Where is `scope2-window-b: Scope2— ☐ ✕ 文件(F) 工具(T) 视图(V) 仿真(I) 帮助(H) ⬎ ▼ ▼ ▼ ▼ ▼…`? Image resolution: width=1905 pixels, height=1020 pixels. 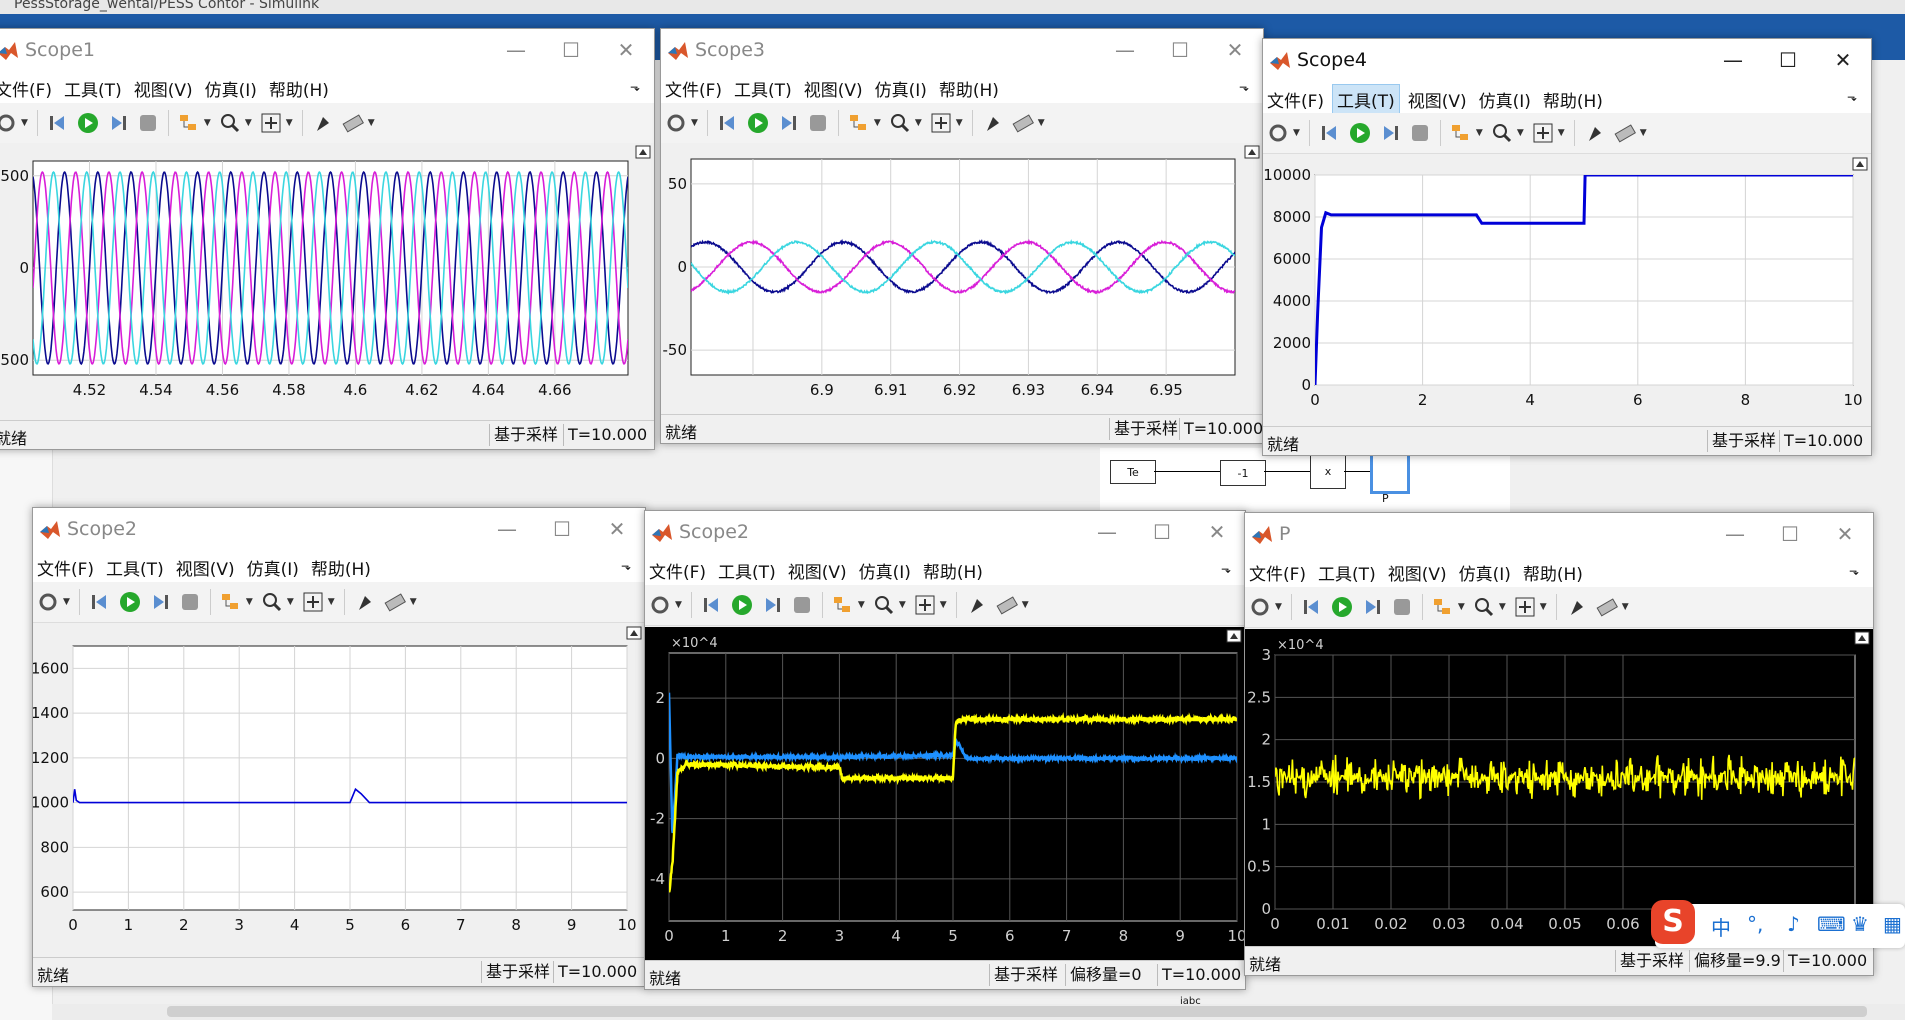 scope2-window-b: Scope2— ☐ ✕ 文件(F) 工具(T) 视图(V) 仿真(I) 帮助(H) ⬎ ▼ ▼ ▼ ▼ ▼… is located at coordinates (945, 750).